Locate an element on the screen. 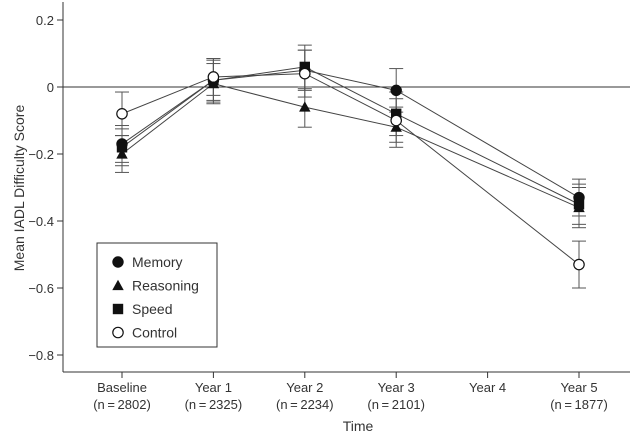 This screenshot has width=637, height=432. x-tick-label: Baseline is located at coordinates (122, 387).